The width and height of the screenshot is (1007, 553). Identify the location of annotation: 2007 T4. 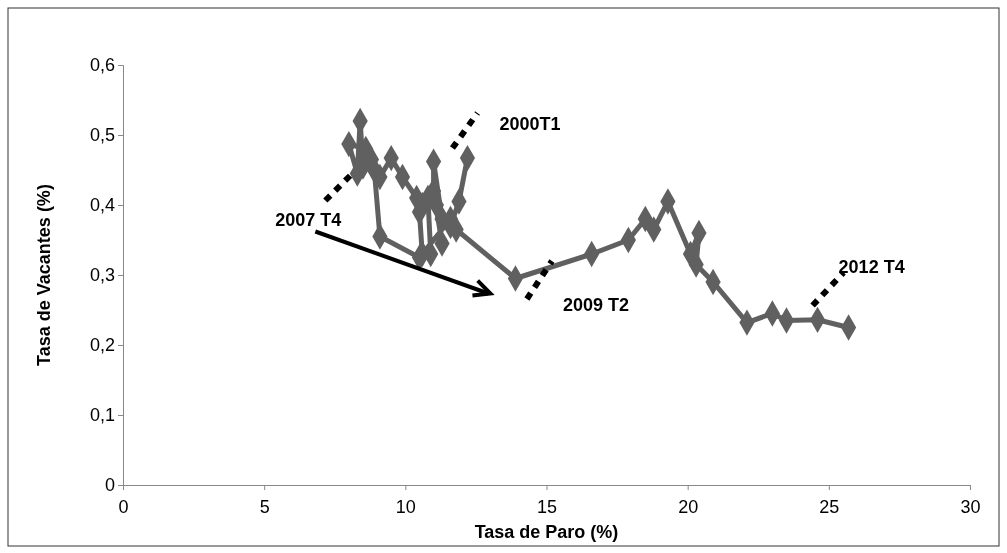
(308, 219).